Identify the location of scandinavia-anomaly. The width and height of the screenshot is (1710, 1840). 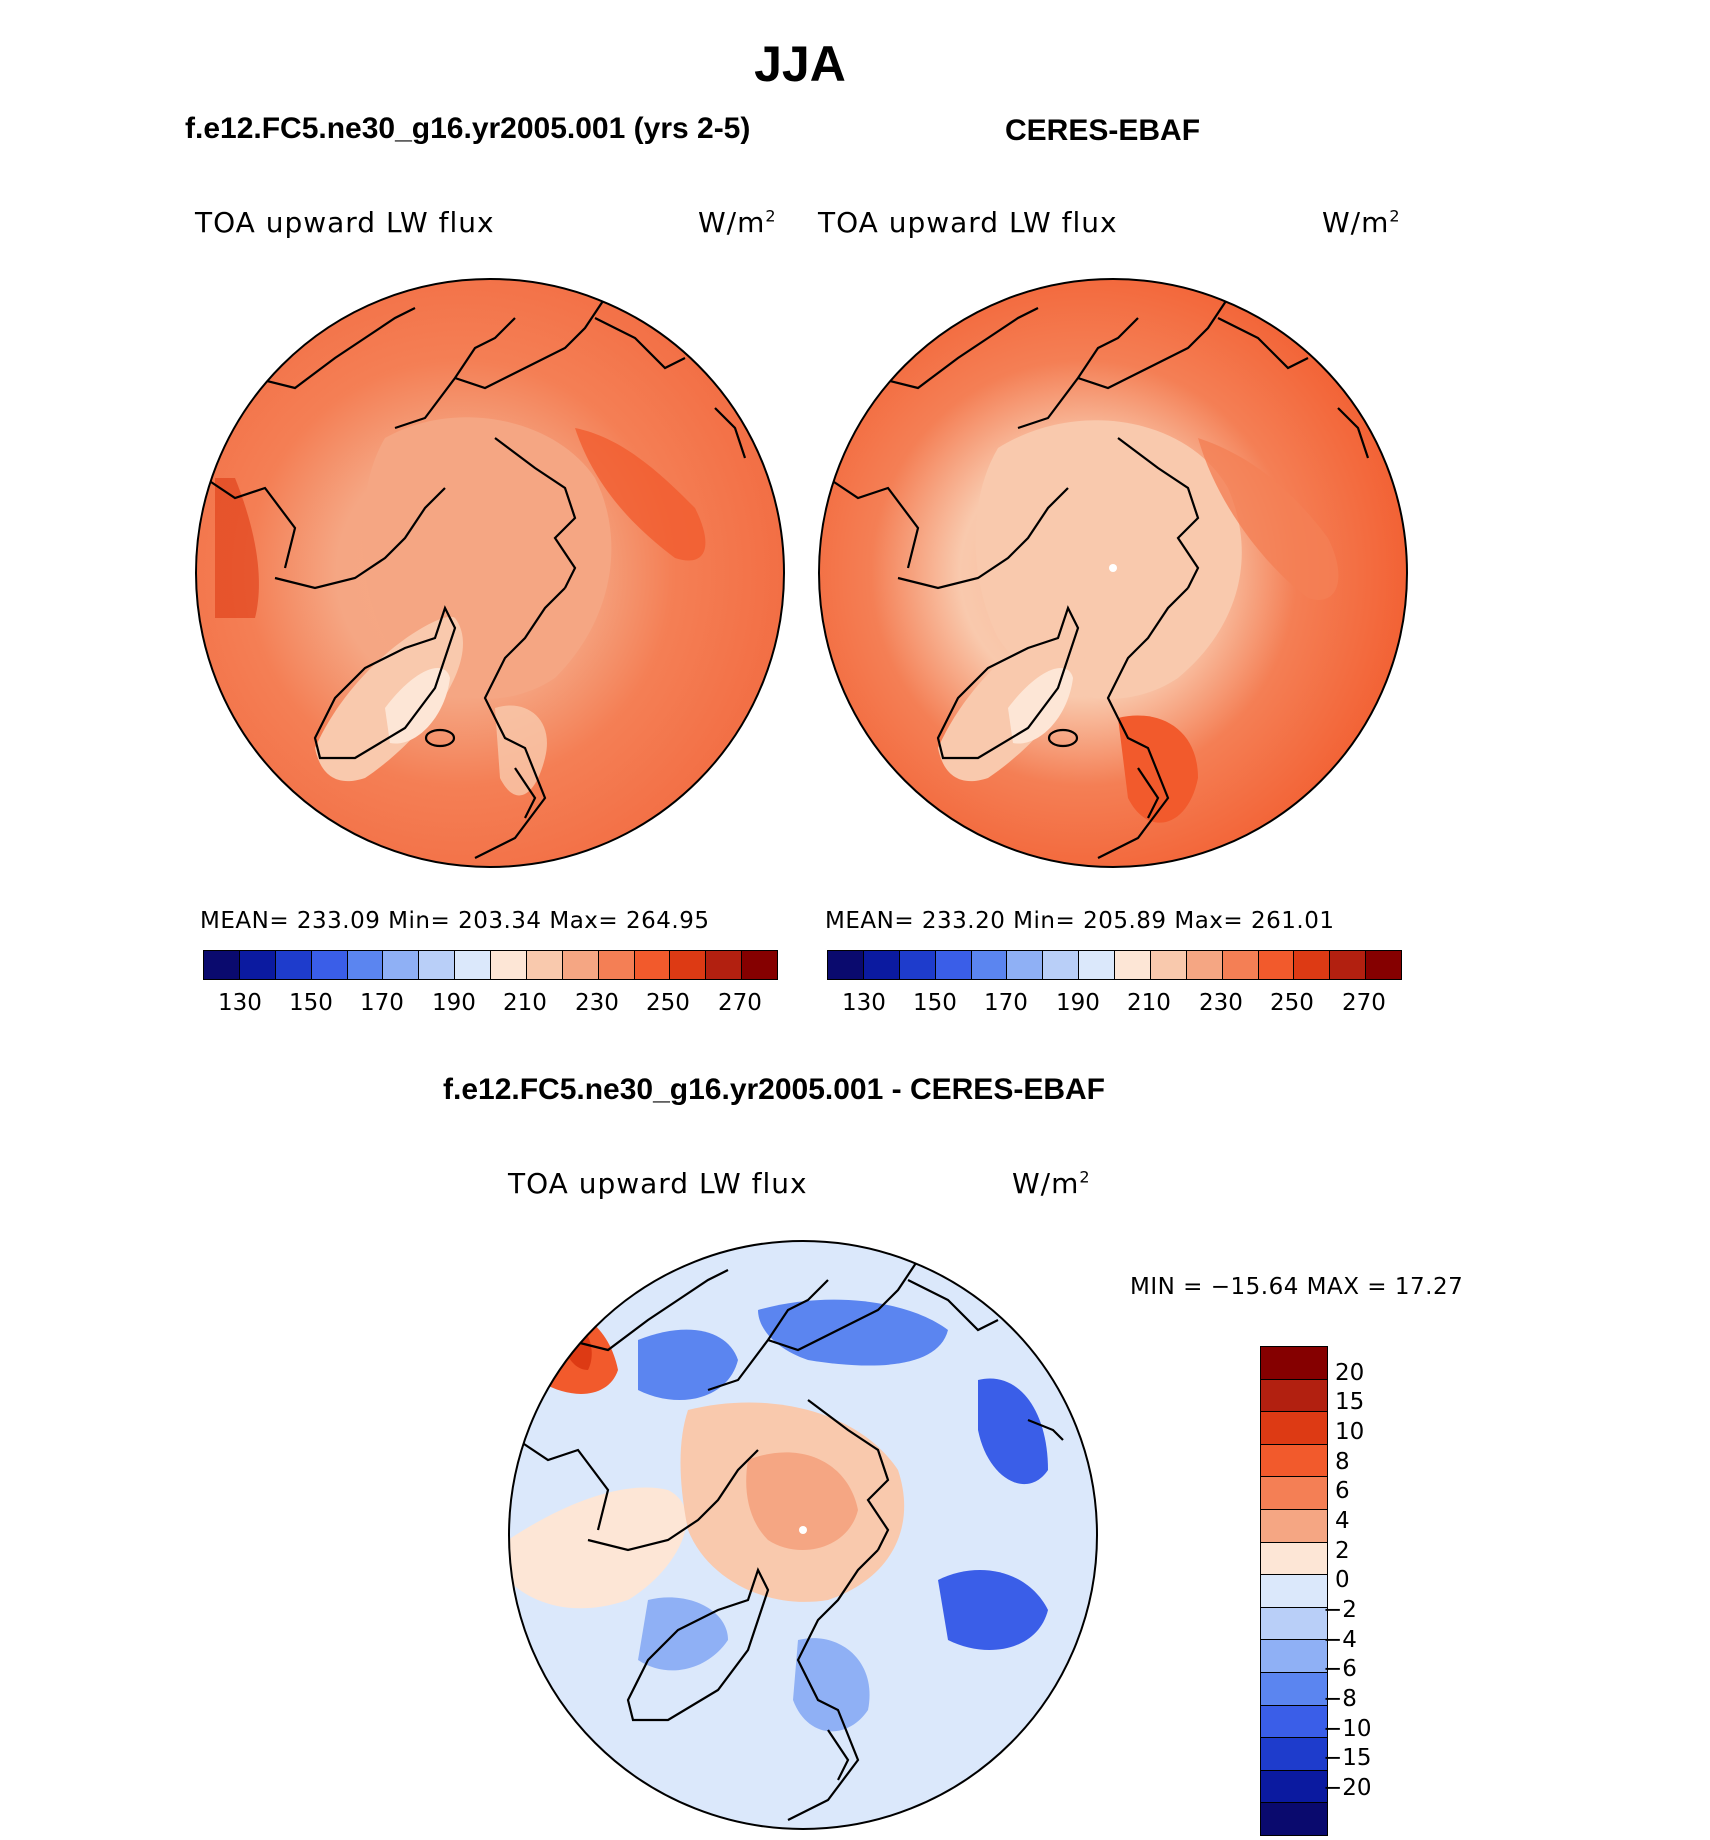
(831, 1685).